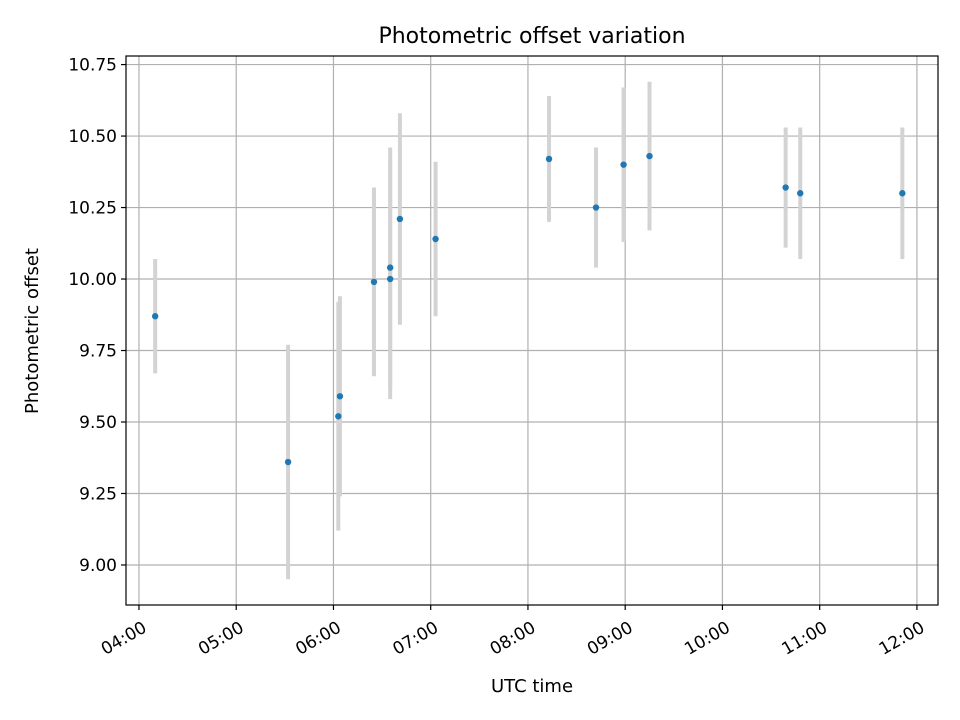 The width and height of the screenshot is (960, 720). What do you see at coordinates (92, 137) in the screenshot?
I see `y-tick-label: 10.50` at bounding box center [92, 137].